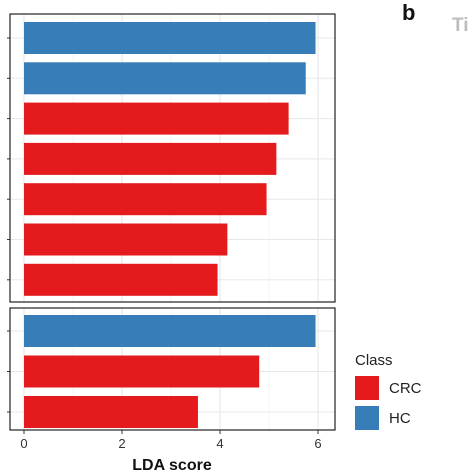 The height and width of the screenshot is (474, 474). What do you see at coordinates (460, 25) in the screenshot?
I see `side-panel-title: Ti` at bounding box center [460, 25].